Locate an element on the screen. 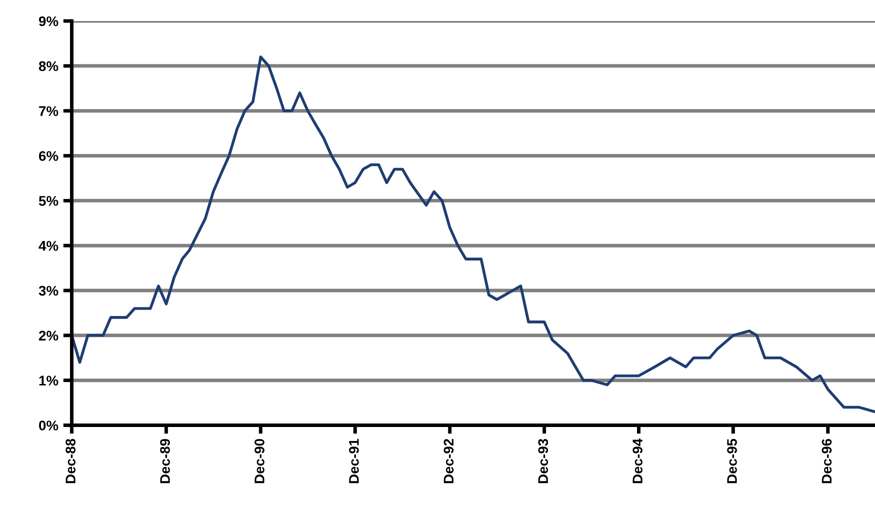  x-tick-label: Dec-88 is located at coordinates (71, 461).